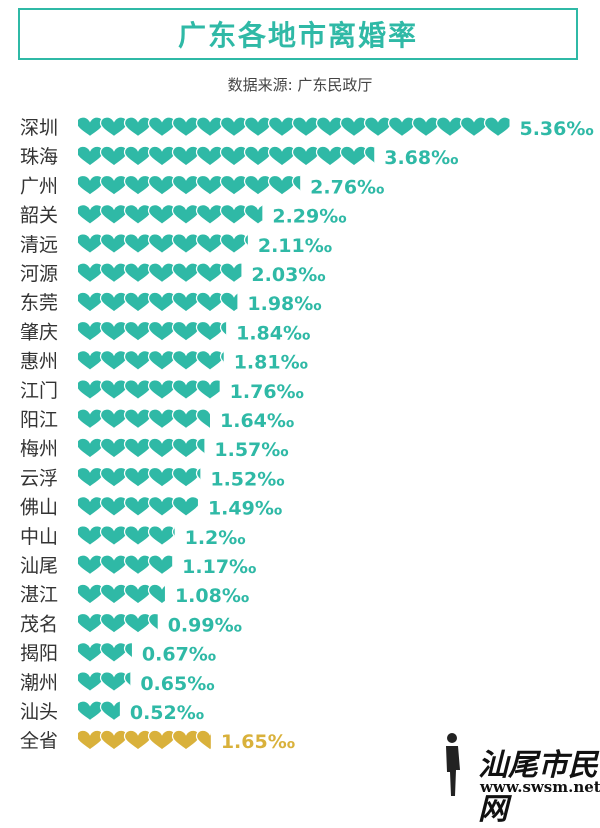  I want to click on value-label: 1.17‰, so click(219, 567).